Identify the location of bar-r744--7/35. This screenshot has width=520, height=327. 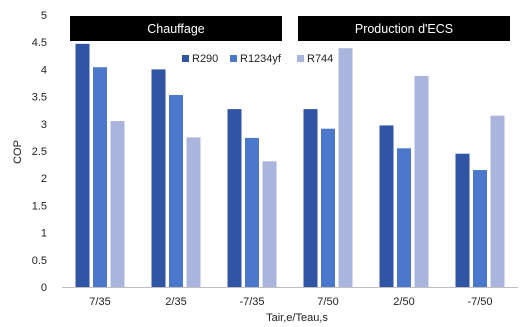
(269, 224).